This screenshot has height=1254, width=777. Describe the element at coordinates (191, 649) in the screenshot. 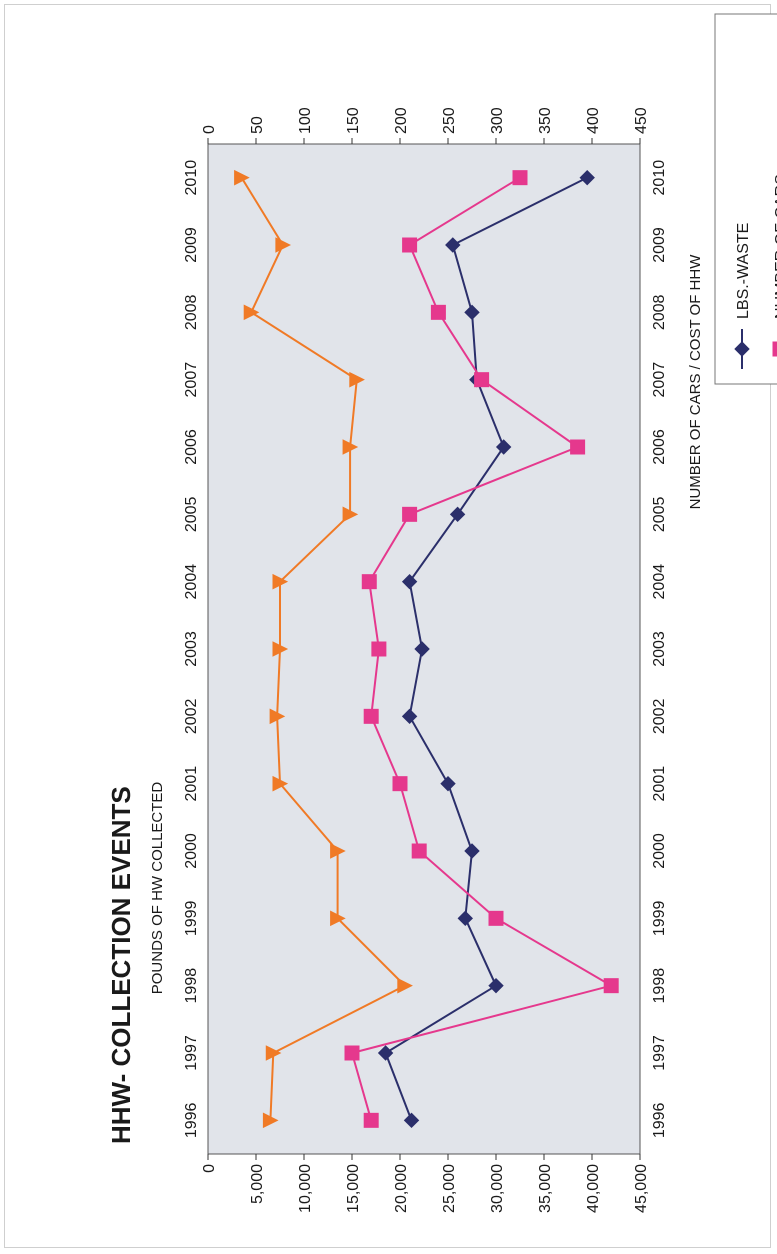

I see `category-label-top: 2003` at that location.